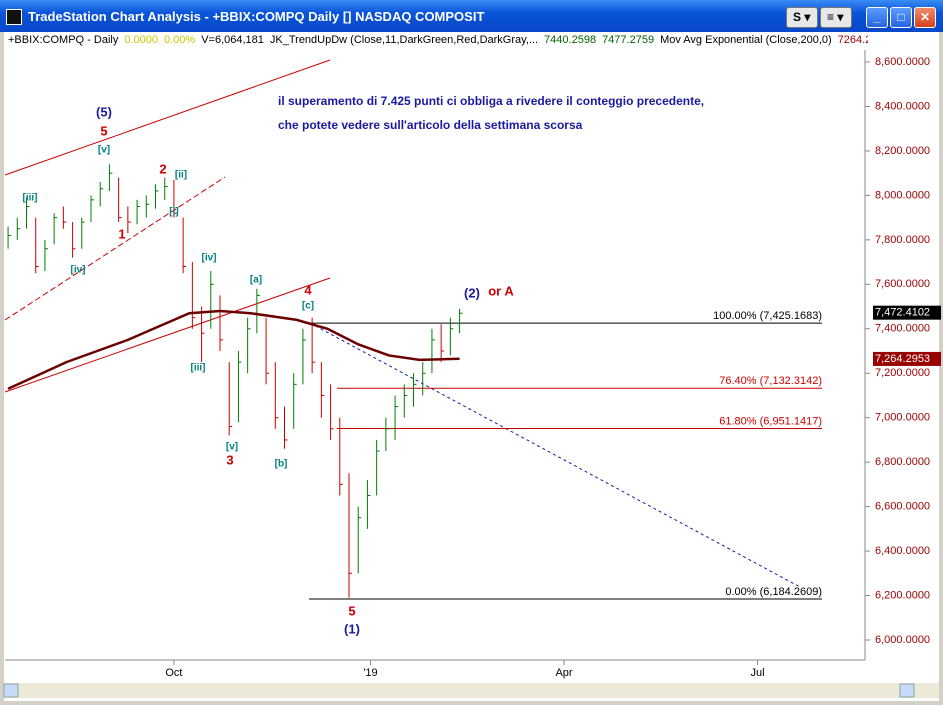  I want to click on minimize: _, so click(877, 17).